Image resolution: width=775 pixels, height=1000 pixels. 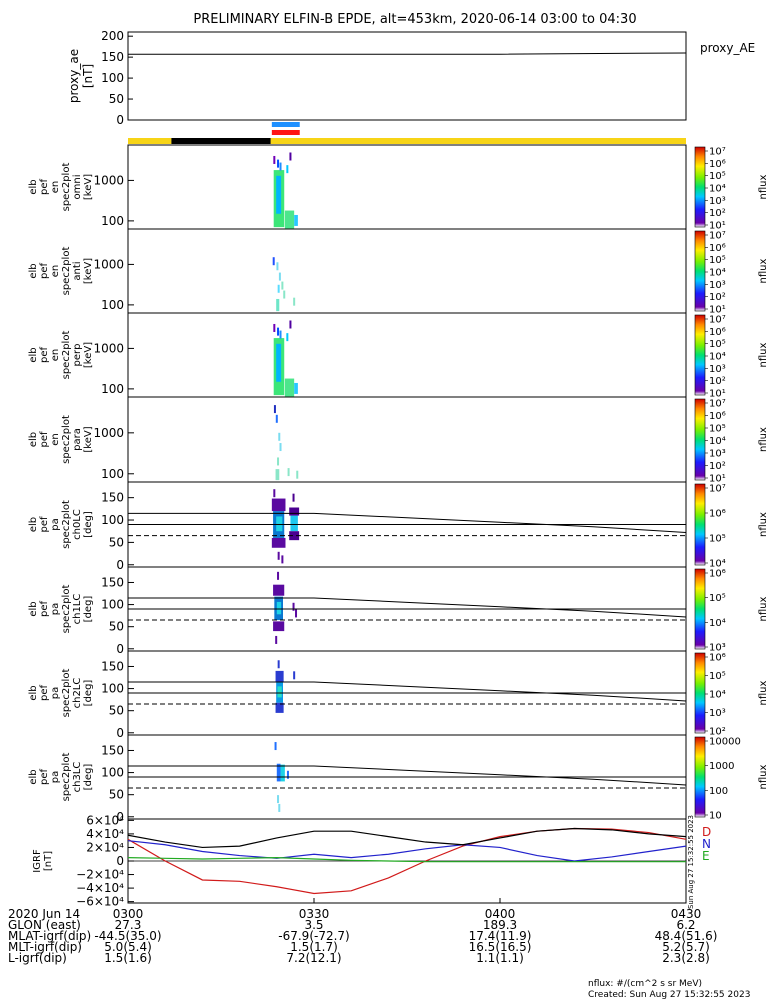 I want to click on ytick-label-pa_ch2-2: 100, so click(x=112, y=689).